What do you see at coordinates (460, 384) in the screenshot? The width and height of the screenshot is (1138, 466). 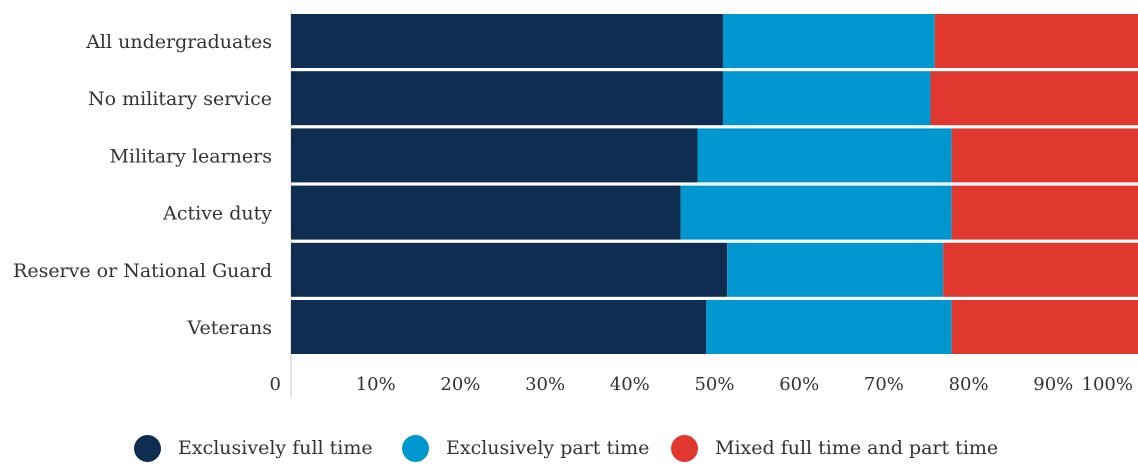 I see `x-tick-label: 20%` at bounding box center [460, 384].